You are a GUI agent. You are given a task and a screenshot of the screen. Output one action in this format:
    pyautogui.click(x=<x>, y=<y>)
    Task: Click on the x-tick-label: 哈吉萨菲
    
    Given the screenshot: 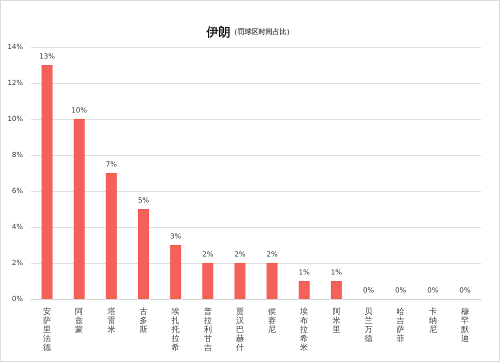 What is the action you would take?
    pyautogui.click(x=400, y=325)
    